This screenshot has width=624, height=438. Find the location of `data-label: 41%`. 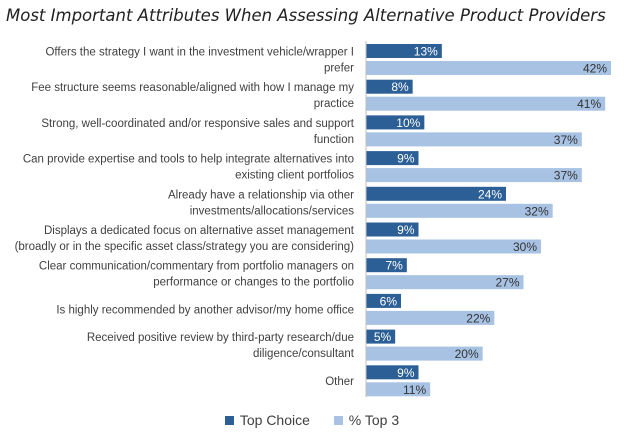

data-label: 41% is located at coordinates (589, 104).